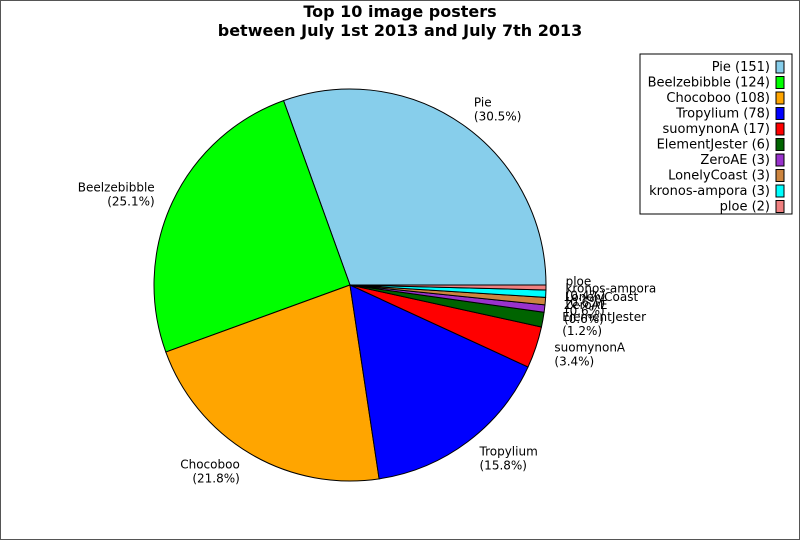  What do you see at coordinates (439, 382) in the screenshot?
I see `slice-tropylium` at bounding box center [439, 382].